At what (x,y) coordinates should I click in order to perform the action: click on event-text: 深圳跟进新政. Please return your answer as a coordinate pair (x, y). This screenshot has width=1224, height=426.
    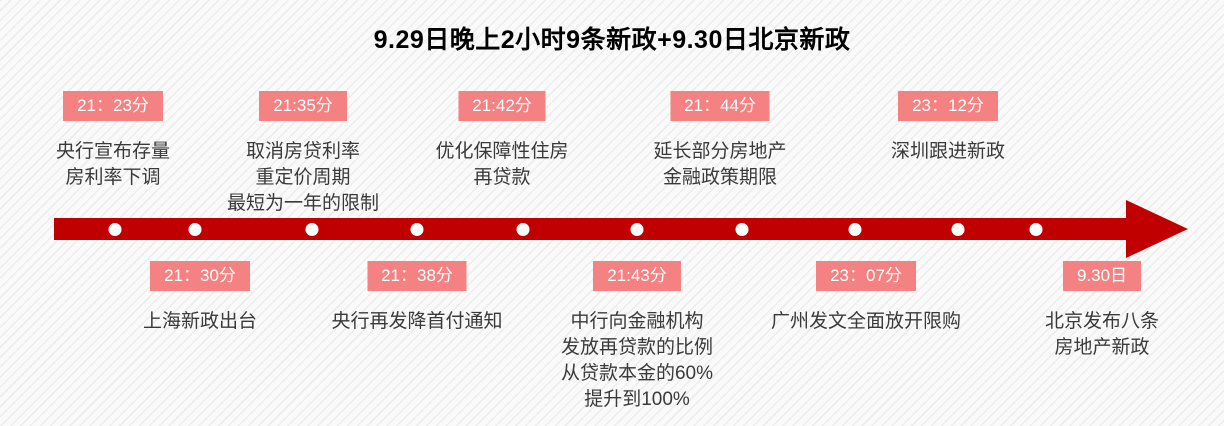
    Looking at the image, I should click on (948, 151).